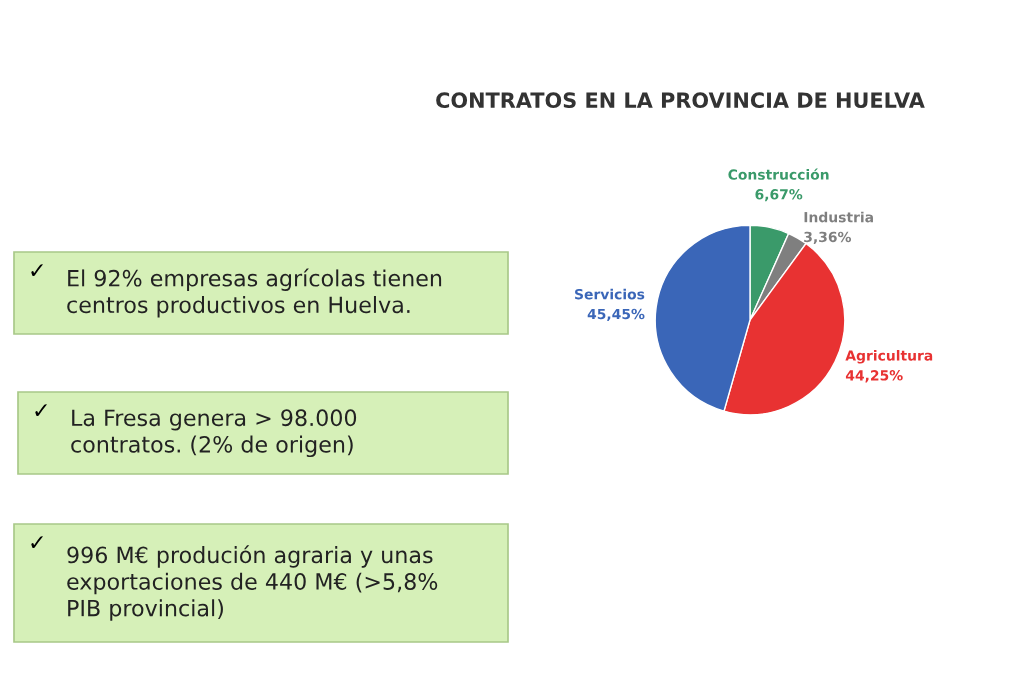  Describe the element at coordinates (874, 376) in the screenshot. I see `data-label: 44,25%` at that location.